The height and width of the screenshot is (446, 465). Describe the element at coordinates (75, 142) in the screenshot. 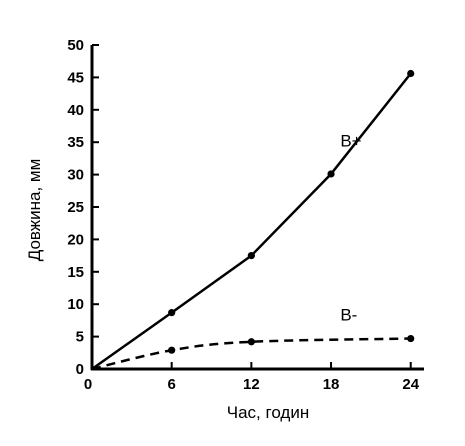

I see `y-tick-label: 35` at that location.